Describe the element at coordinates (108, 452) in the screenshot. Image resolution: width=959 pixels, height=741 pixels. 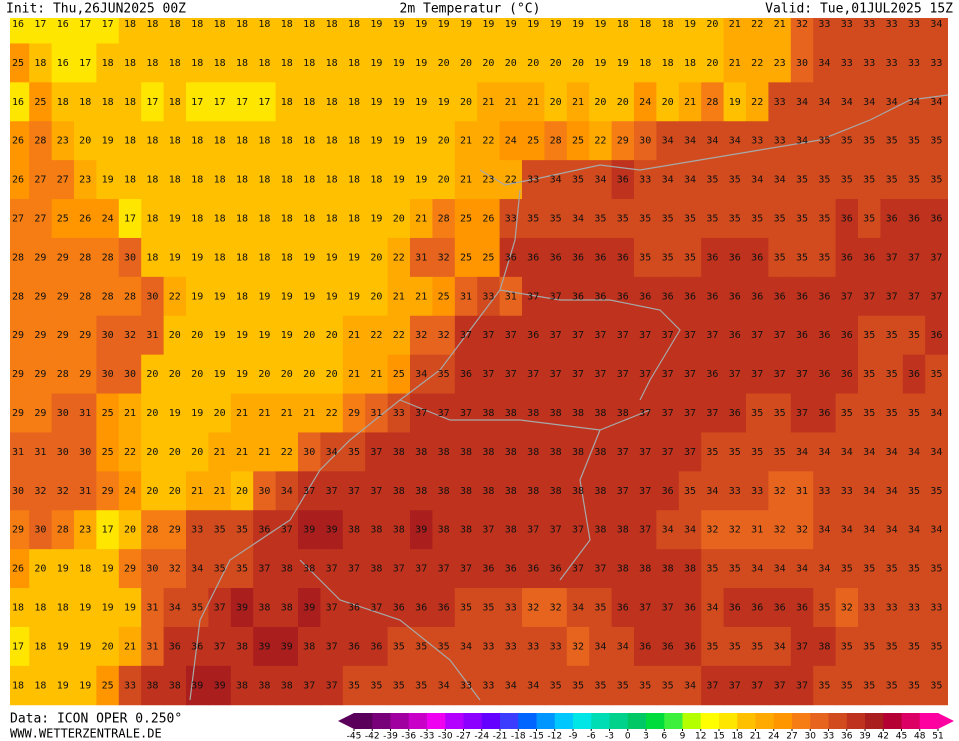
I see `temperature-value: 25` at that location.